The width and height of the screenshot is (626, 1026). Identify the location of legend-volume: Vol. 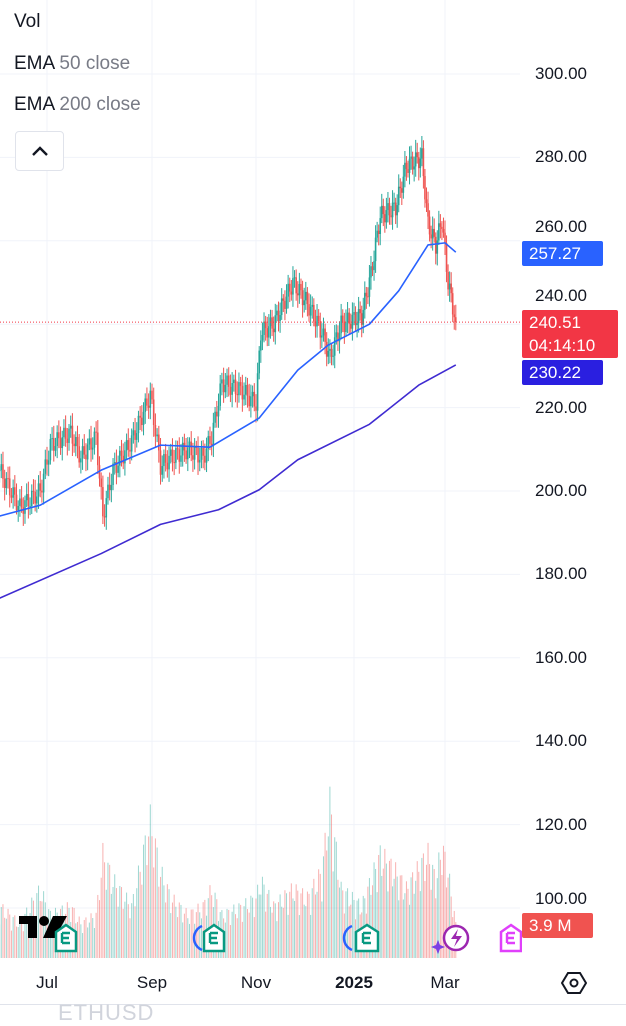
(27, 22).